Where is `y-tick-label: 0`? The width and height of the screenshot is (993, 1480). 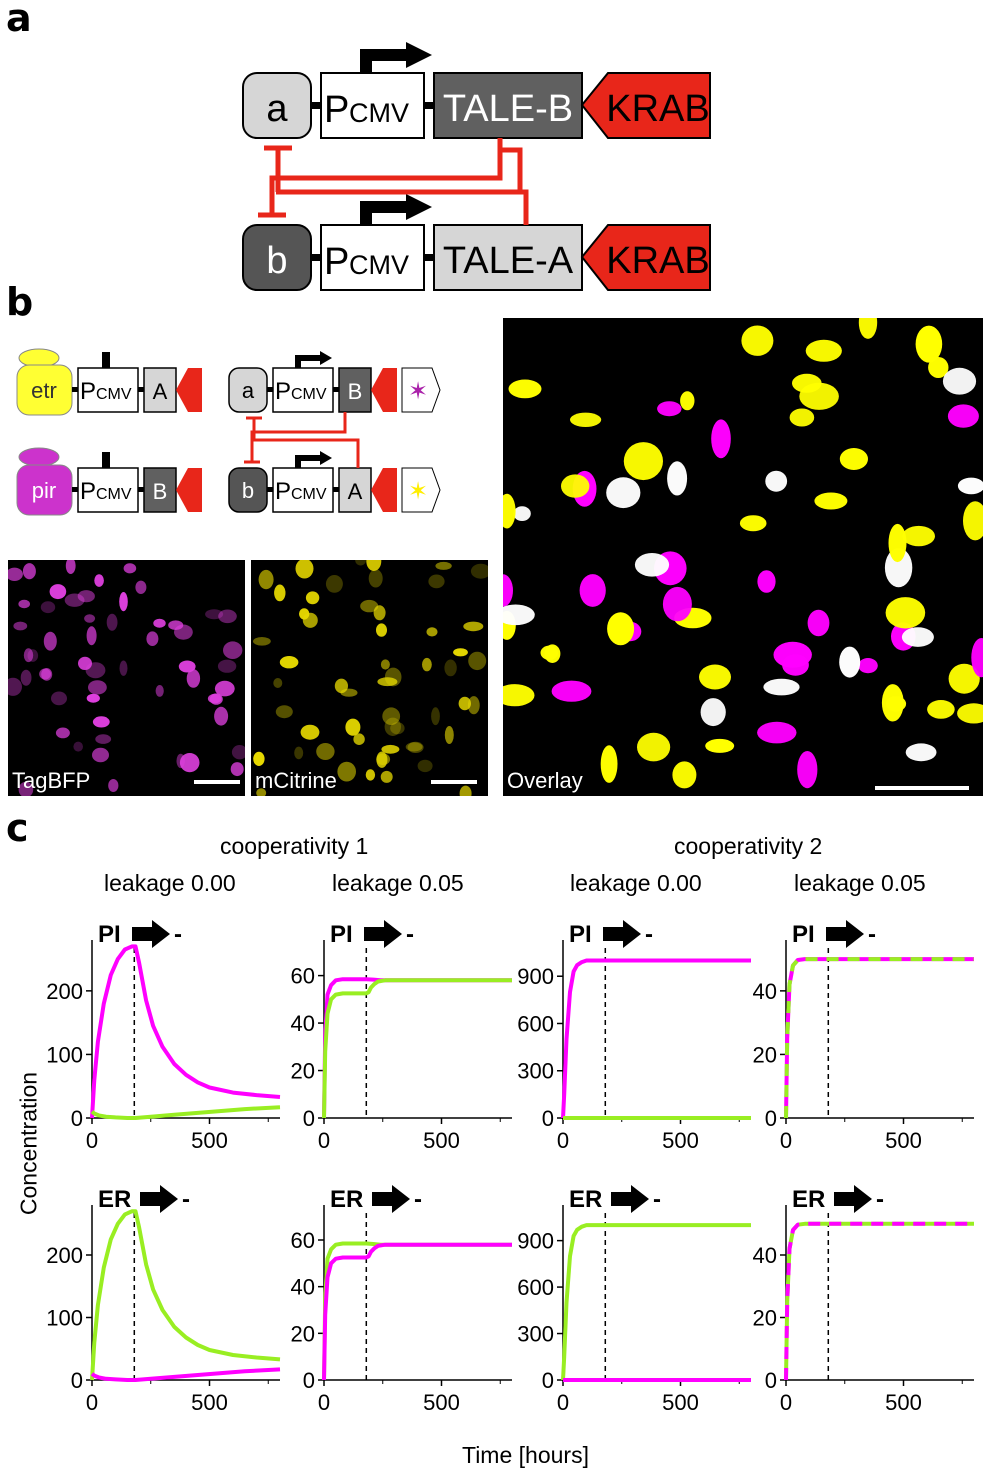 y-tick-label: 0 is located at coordinates (77, 1118).